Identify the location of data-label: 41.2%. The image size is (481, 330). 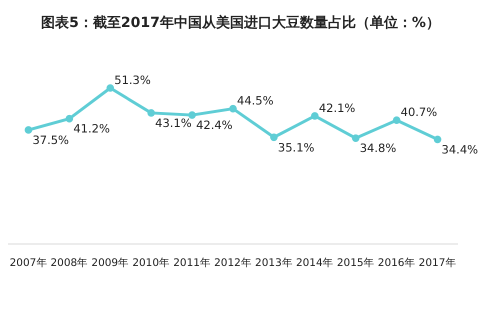
(91, 129).